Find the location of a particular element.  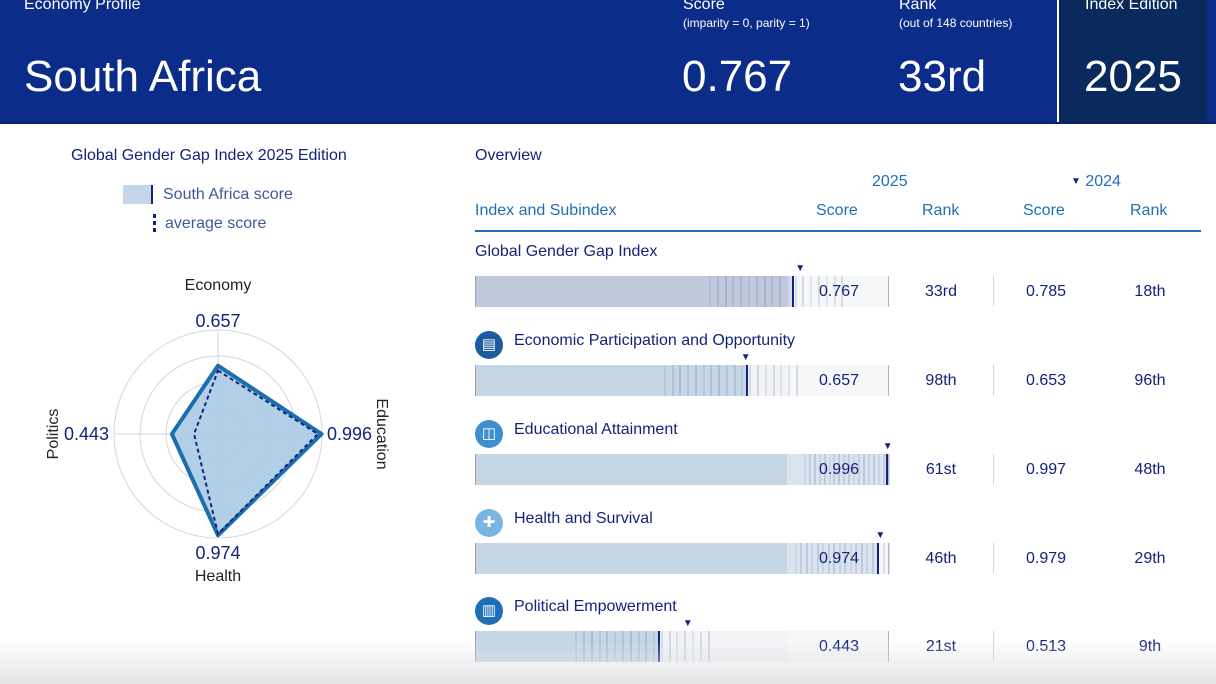

legend-country-score: South Africa score is located at coordinates (228, 194).